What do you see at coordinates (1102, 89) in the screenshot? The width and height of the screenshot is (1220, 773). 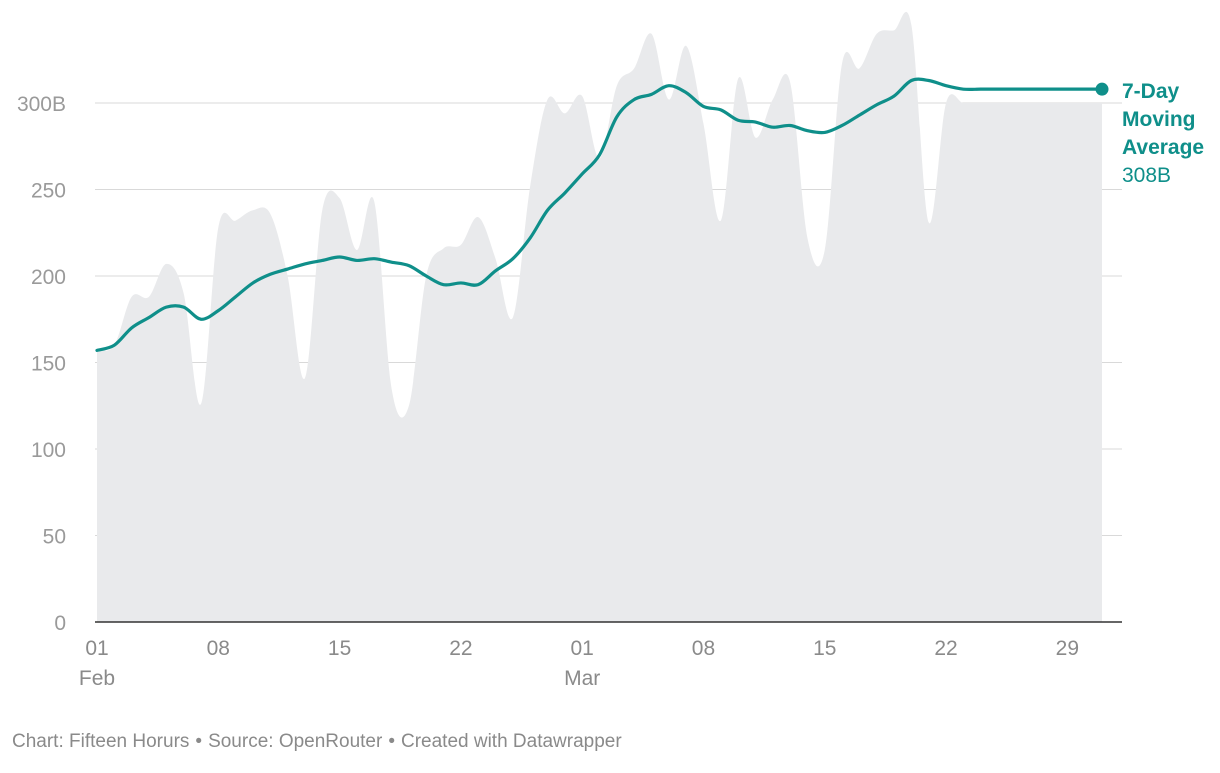 I see `moving-average-end-point` at bounding box center [1102, 89].